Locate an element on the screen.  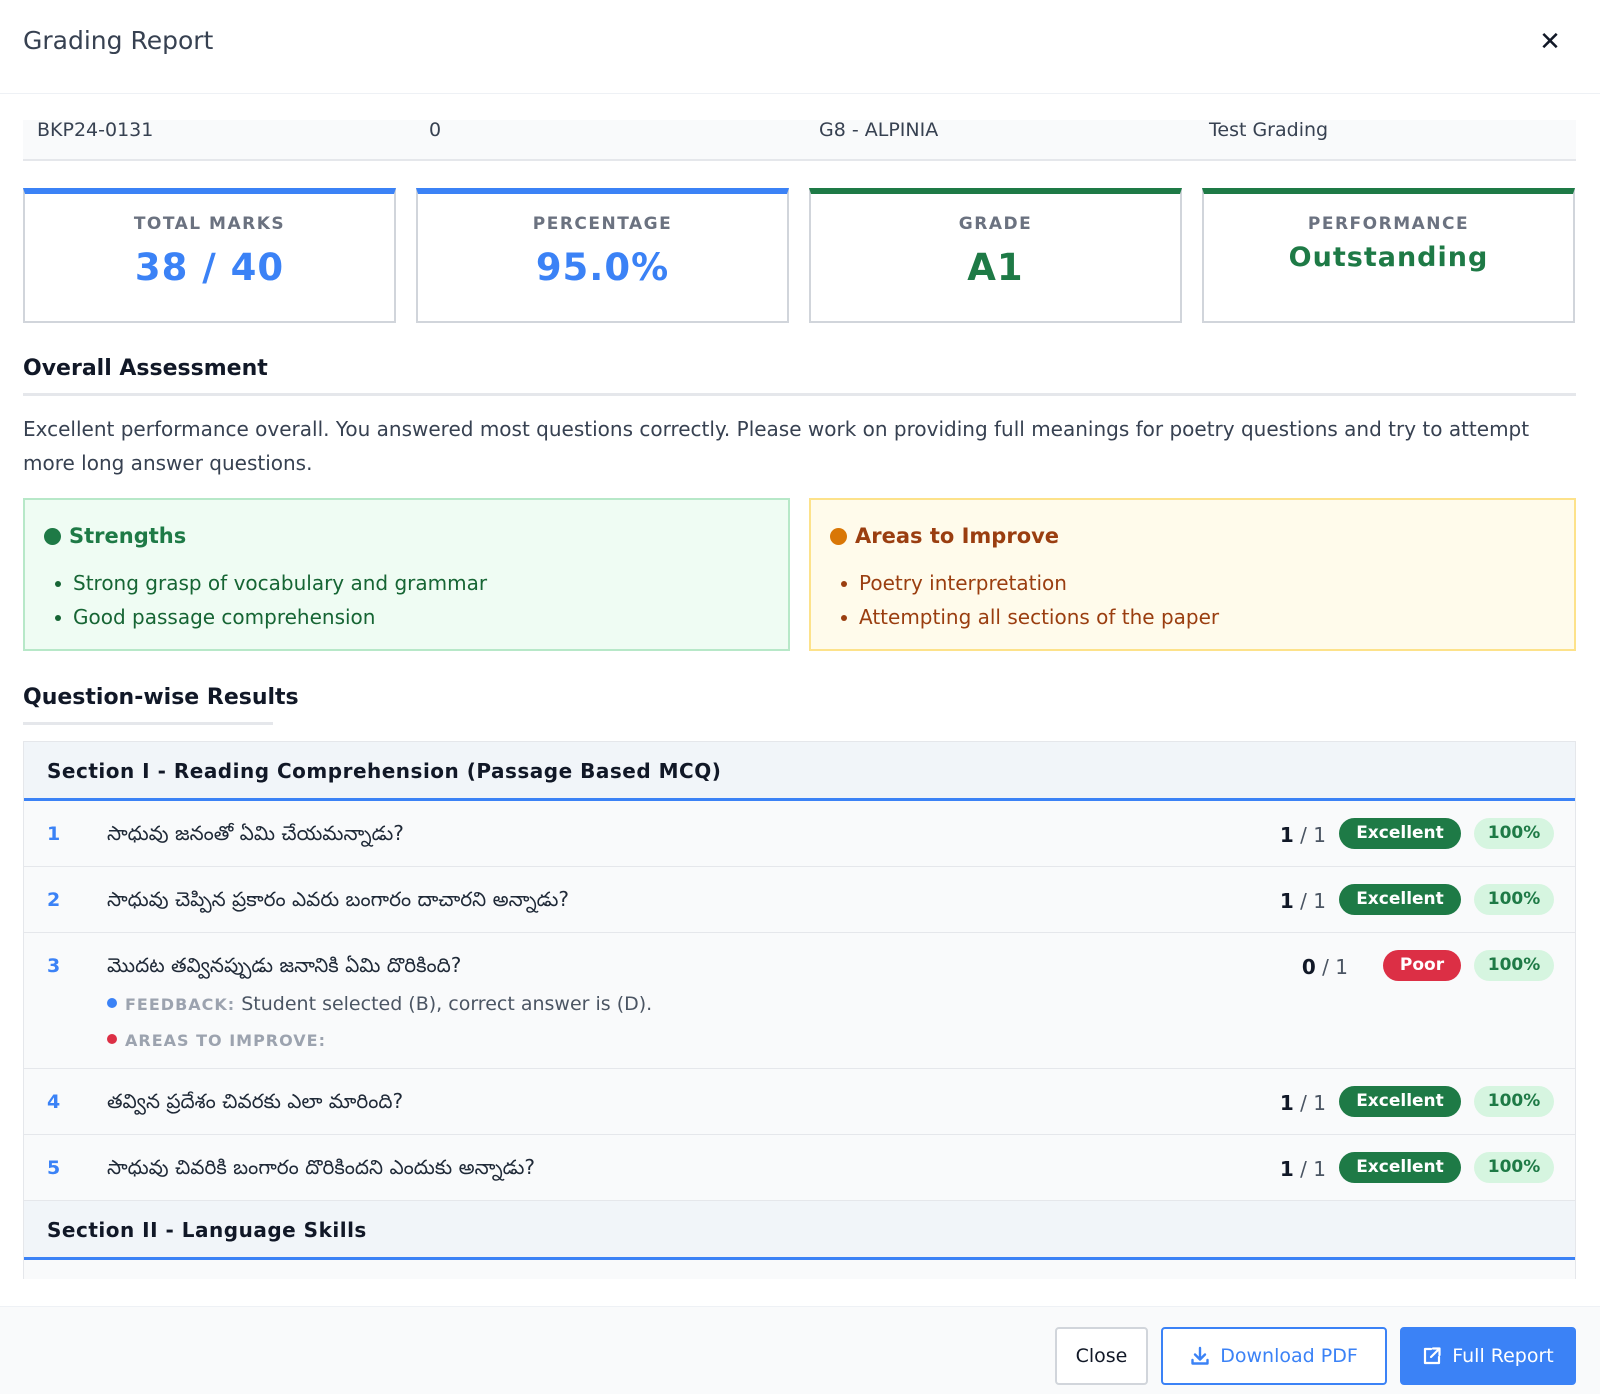
feedback-dot-icon is located at coordinates (112, 1003).